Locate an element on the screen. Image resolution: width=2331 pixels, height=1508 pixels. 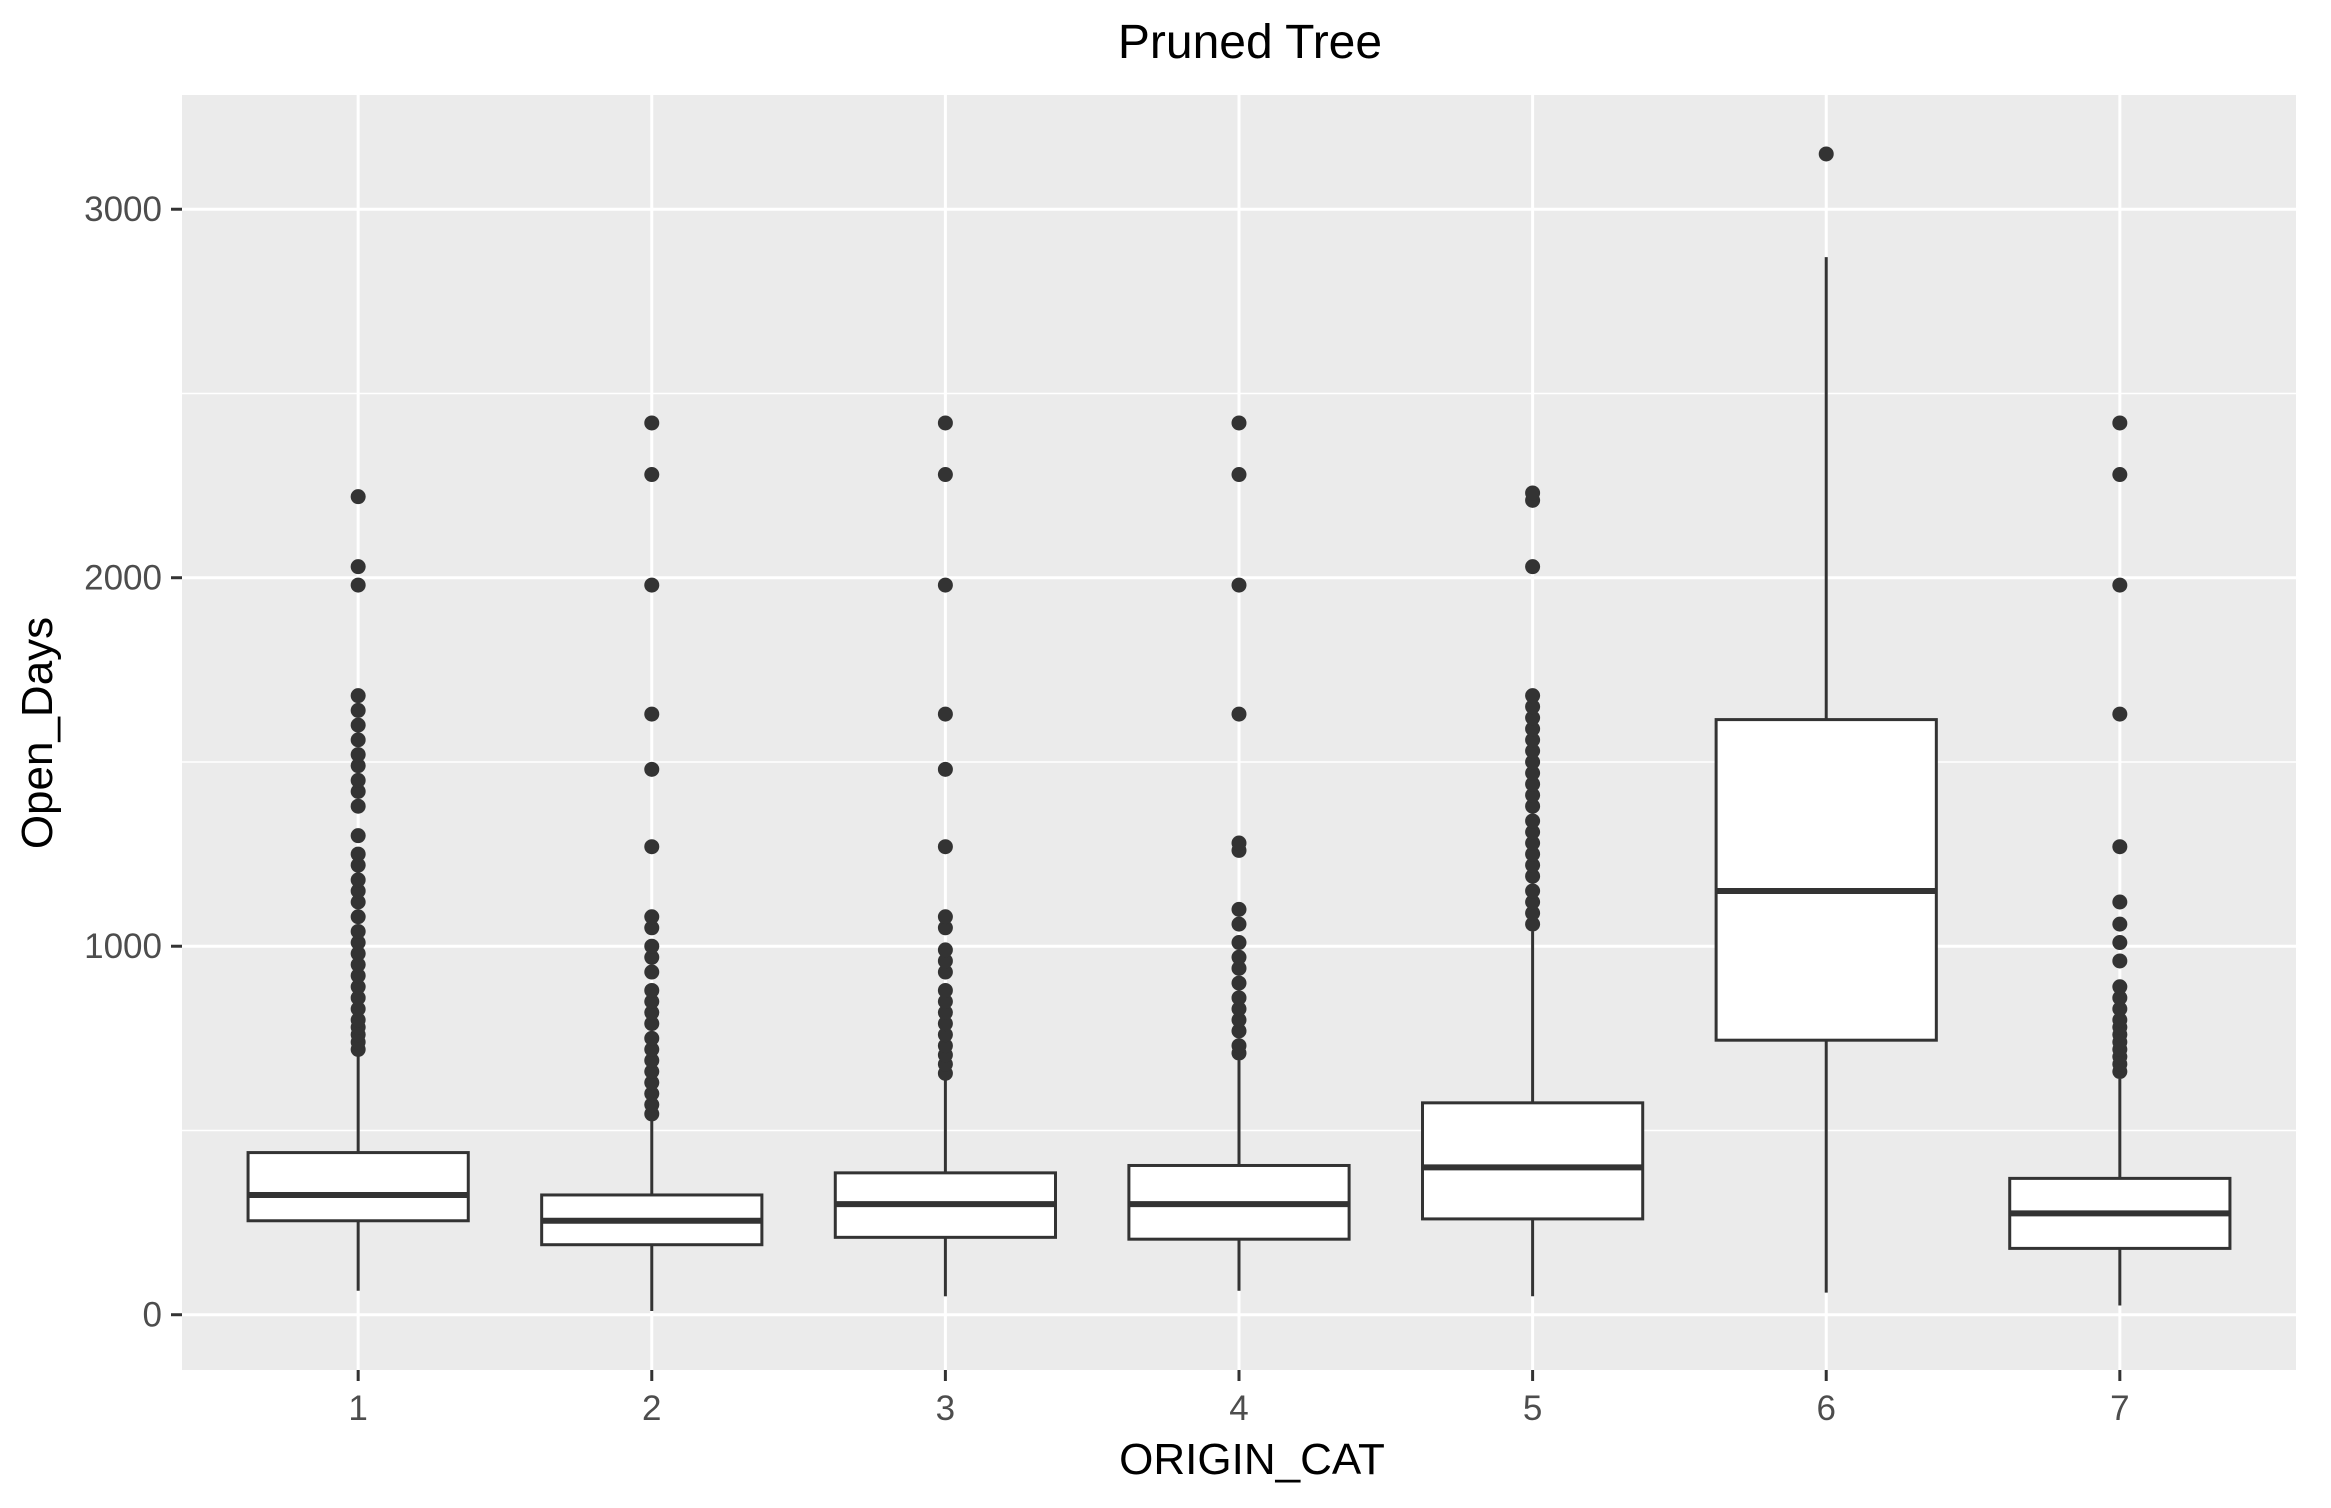
x-tick-label: 7 is located at coordinates (2119, 1408).